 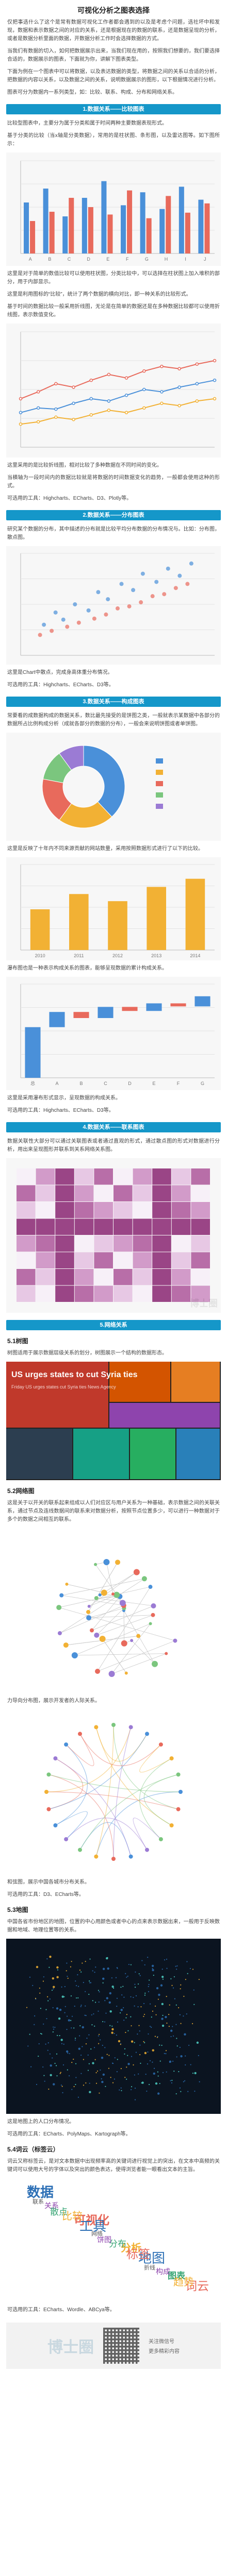 What do you see at coordinates (105, 1083) in the screenshot?
I see `x-tick-label: C` at bounding box center [105, 1083].